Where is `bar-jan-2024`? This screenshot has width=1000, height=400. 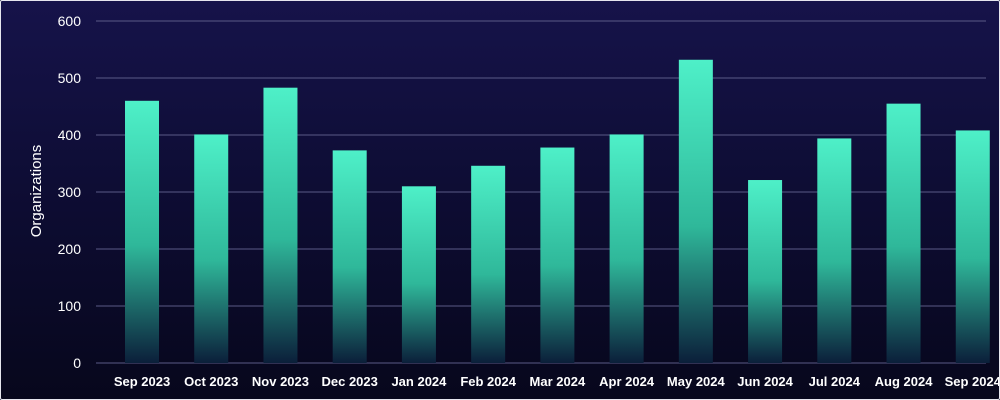 bar-jan-2024 is located at coordinates (418, 274).